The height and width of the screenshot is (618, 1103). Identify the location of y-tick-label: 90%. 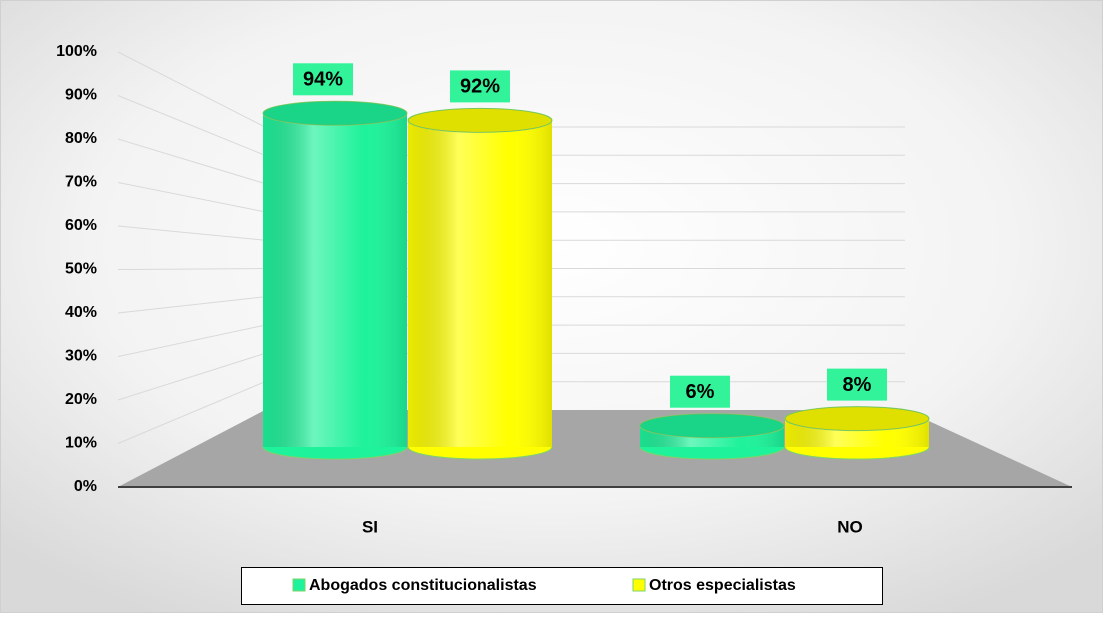
(81, 95).